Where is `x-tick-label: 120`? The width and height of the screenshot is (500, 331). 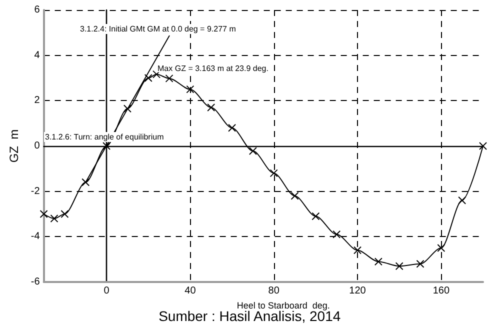
x-tick-label: 120 is located at coordinates (357, 291).